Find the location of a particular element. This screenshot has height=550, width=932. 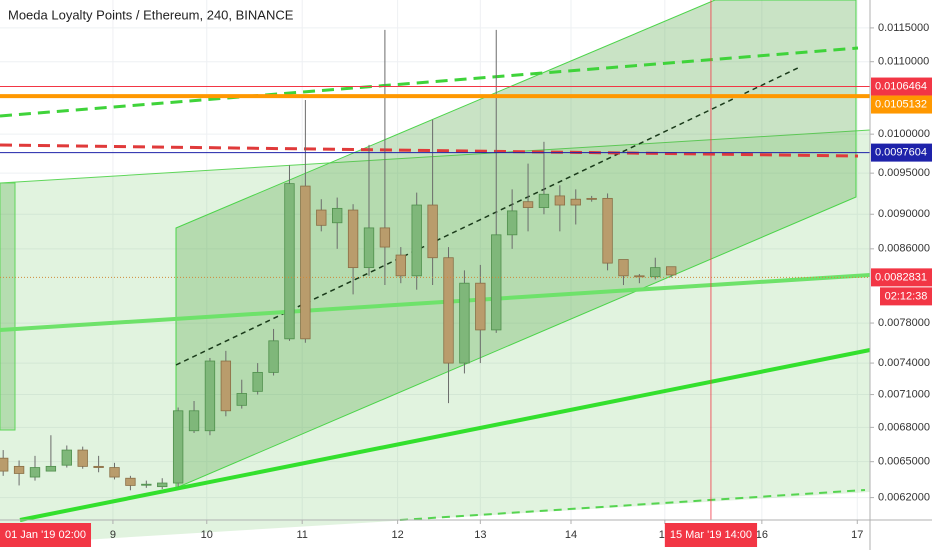

y-tick-label: 0.0068000 is located at coordinates (904, 427).